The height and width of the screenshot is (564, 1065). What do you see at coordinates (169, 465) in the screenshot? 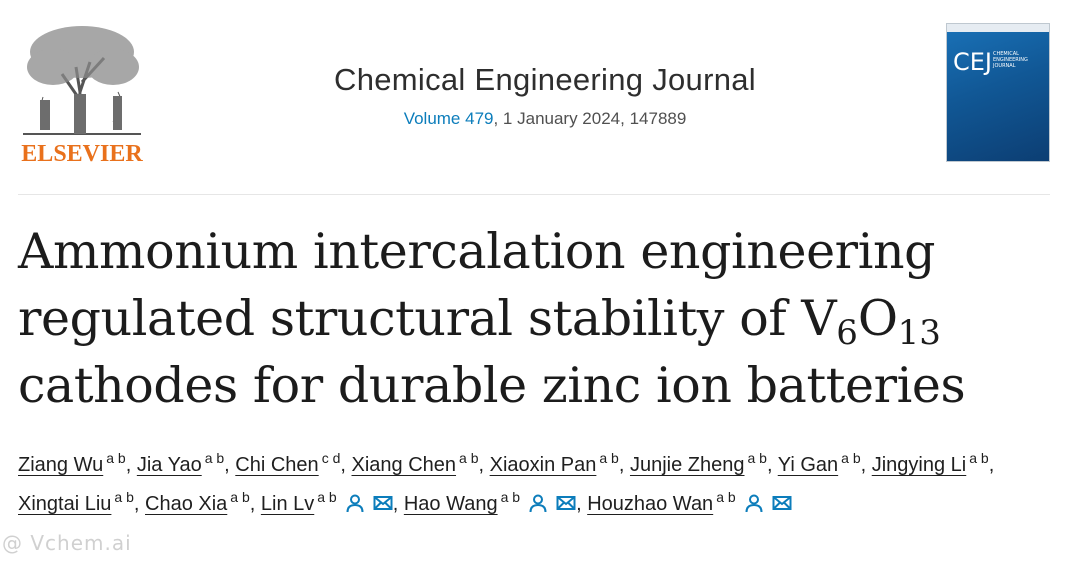
I see `author-name: Jia Yao` at bounding box center [169, 465].